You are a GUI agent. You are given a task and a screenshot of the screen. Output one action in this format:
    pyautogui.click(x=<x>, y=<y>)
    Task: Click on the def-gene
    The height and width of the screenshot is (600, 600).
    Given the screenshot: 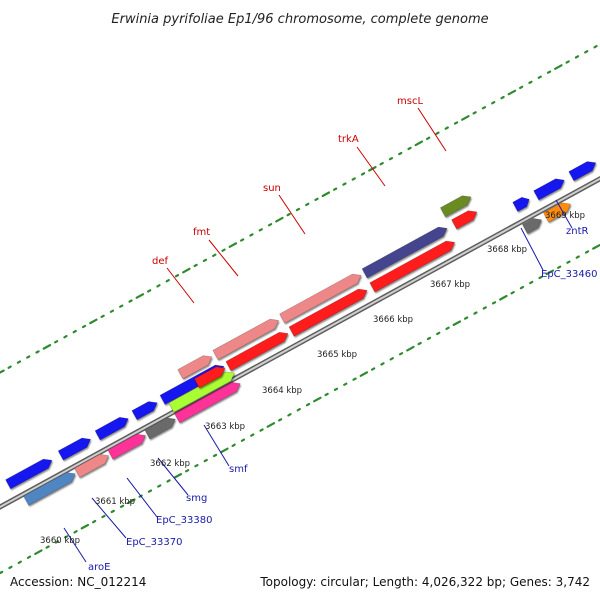 What is the action you would take?
    pyautogui.click(x=195, y=367)
    